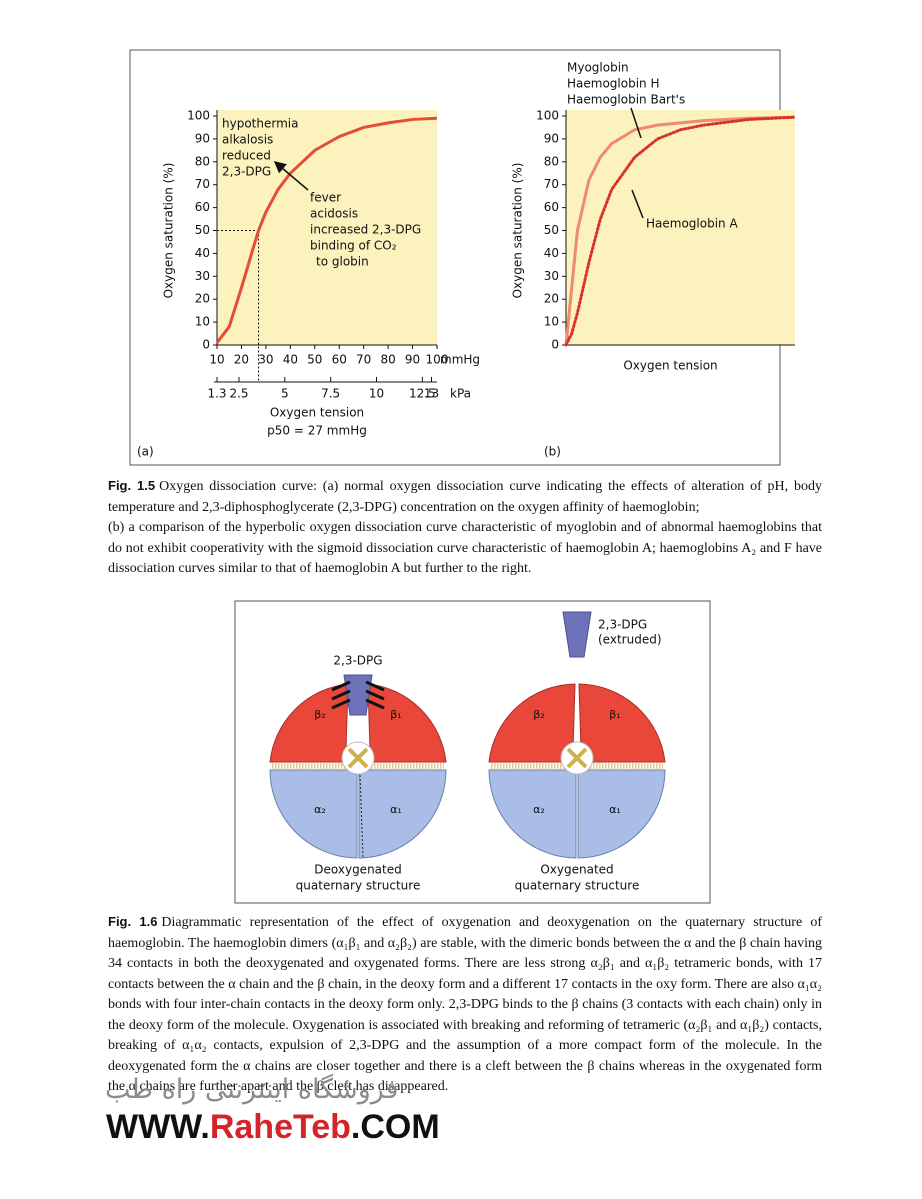 The height and width of the screenshot is (1199, 922). Describe the element at coordinates (365, 230) in the screenshot. I see `annotation: increased 2,3-DPG` at that location.